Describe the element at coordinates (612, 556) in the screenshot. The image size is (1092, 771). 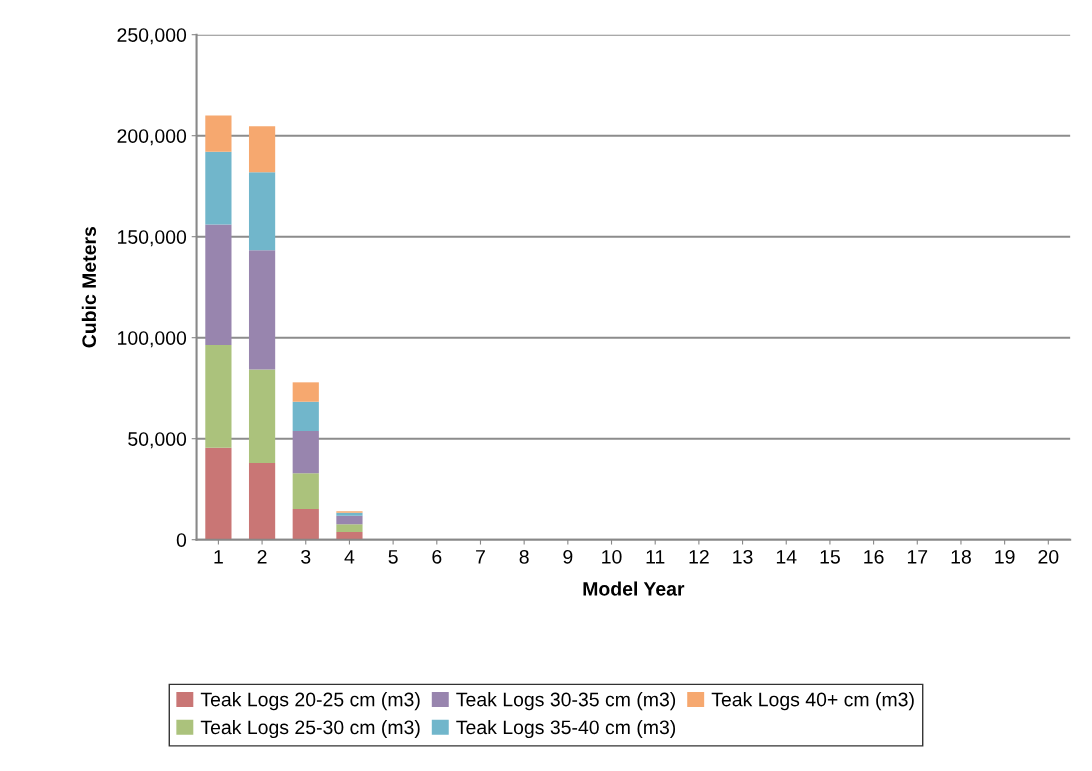
I see `x-tick-label: 10` at that location.